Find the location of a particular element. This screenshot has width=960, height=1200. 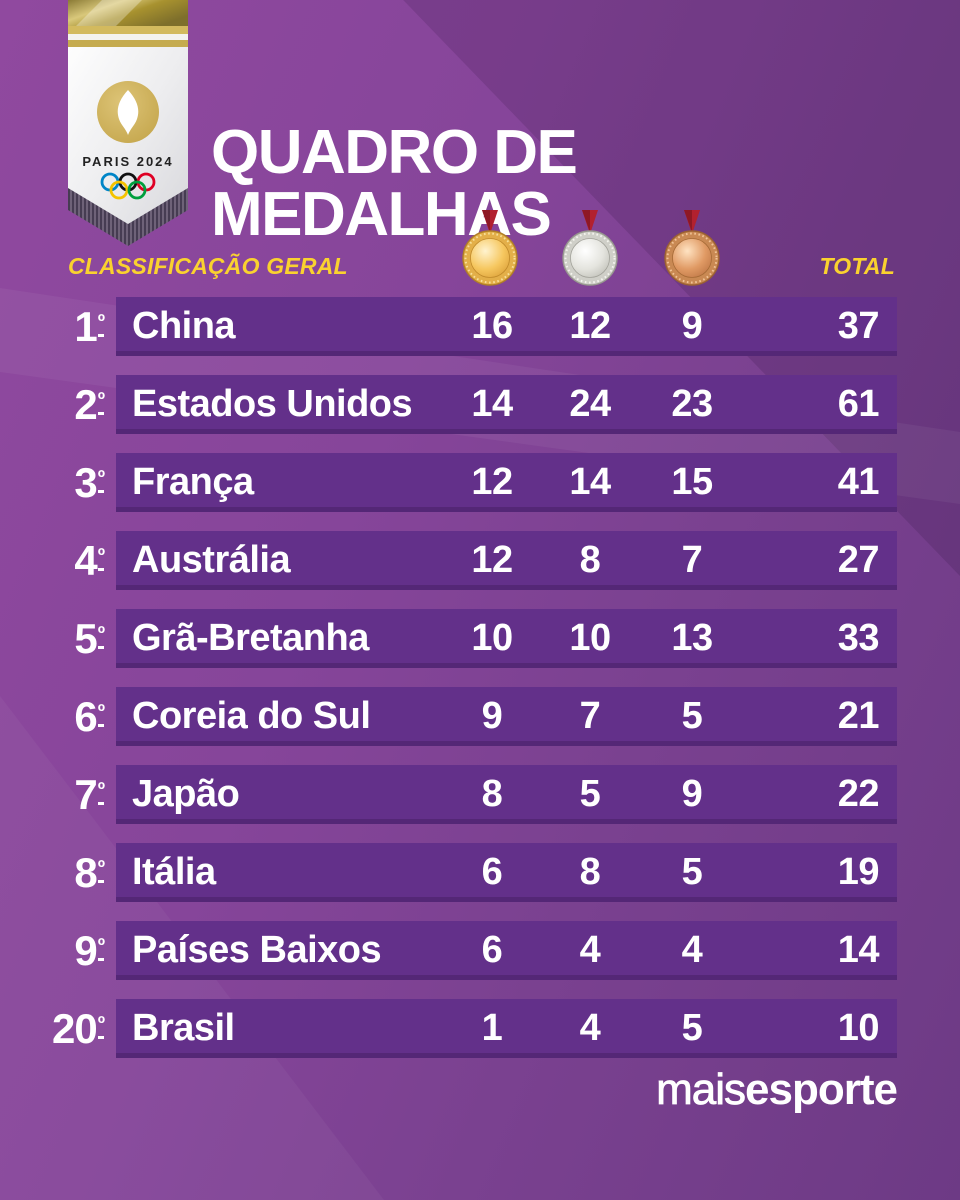

table-row: 8º Itália 6 8 5 19 is located at coordinates (480, 872).